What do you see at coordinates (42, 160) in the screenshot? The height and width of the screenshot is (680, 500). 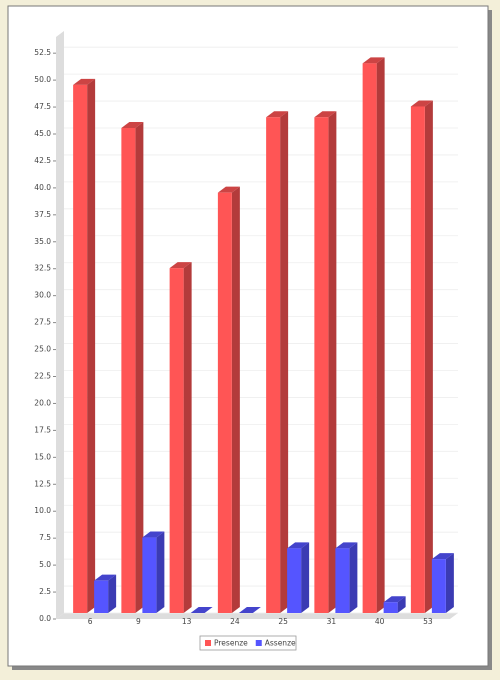 I see `y-tick-label: 42.5` at bounding box center [42, 160].